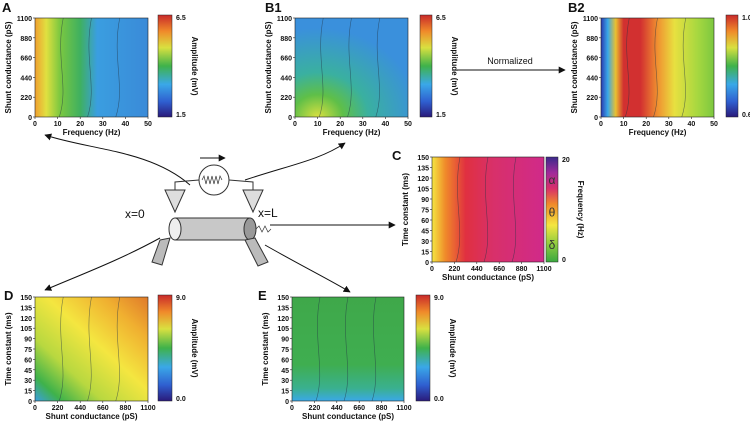  What do you see at coordinates (590, 19) in the screenshot?
I see `y-tick-label: 1100` at bounding box center [590, 19].